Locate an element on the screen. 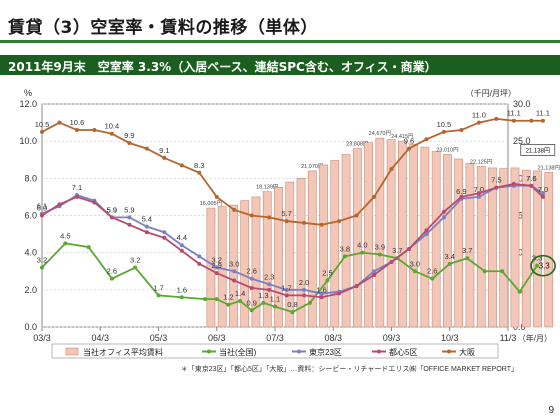 The image size is (560, 420). tokyo23-data-label: 7.0 is located at coordinates (479, 189).